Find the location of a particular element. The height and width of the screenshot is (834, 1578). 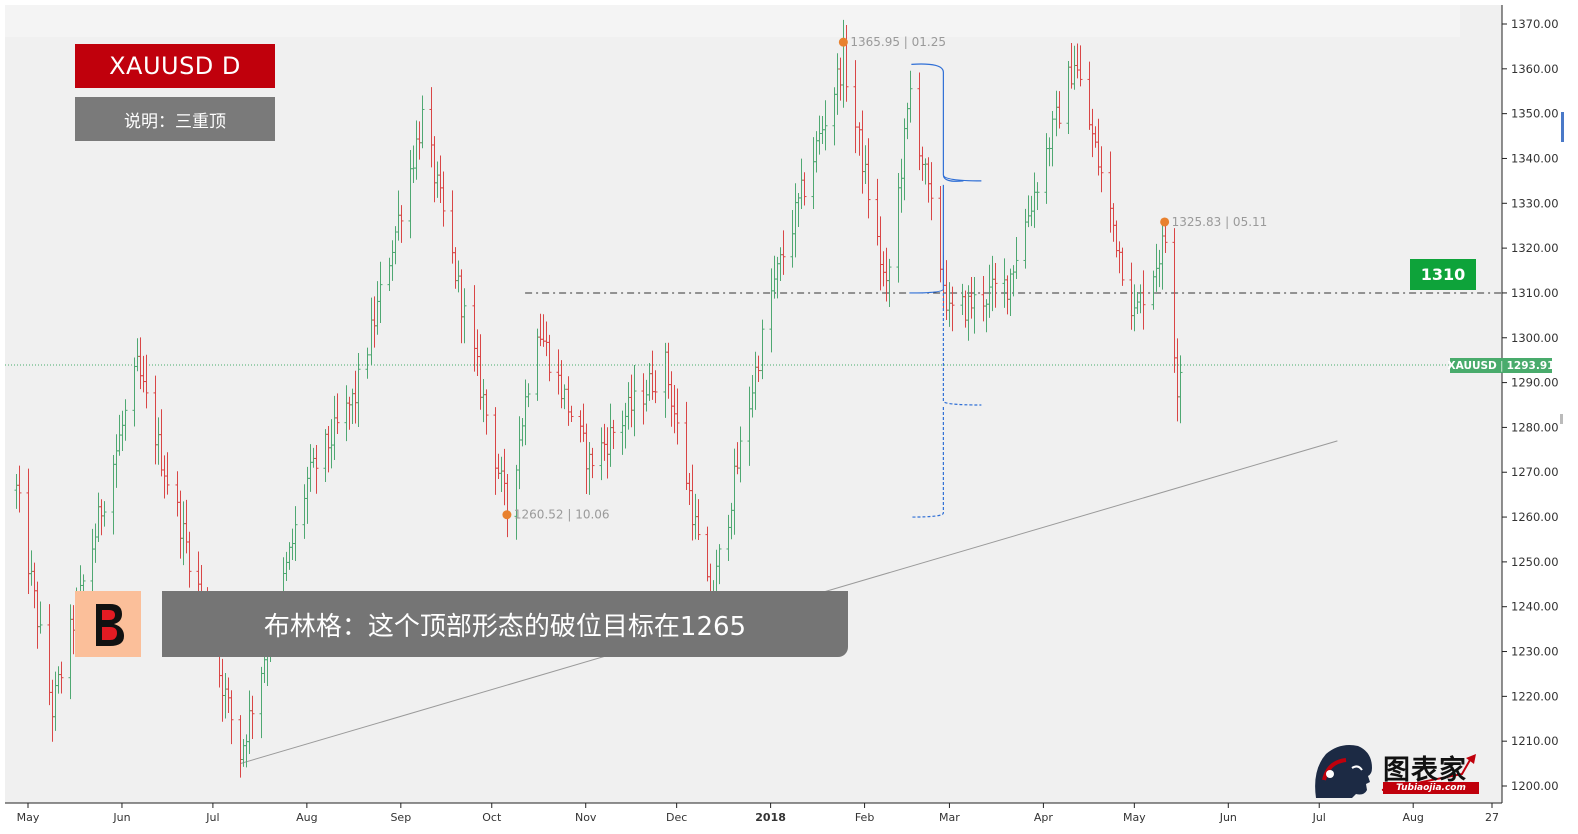

axis-scroll-marker-mid is located at coordinates (1561, 419).